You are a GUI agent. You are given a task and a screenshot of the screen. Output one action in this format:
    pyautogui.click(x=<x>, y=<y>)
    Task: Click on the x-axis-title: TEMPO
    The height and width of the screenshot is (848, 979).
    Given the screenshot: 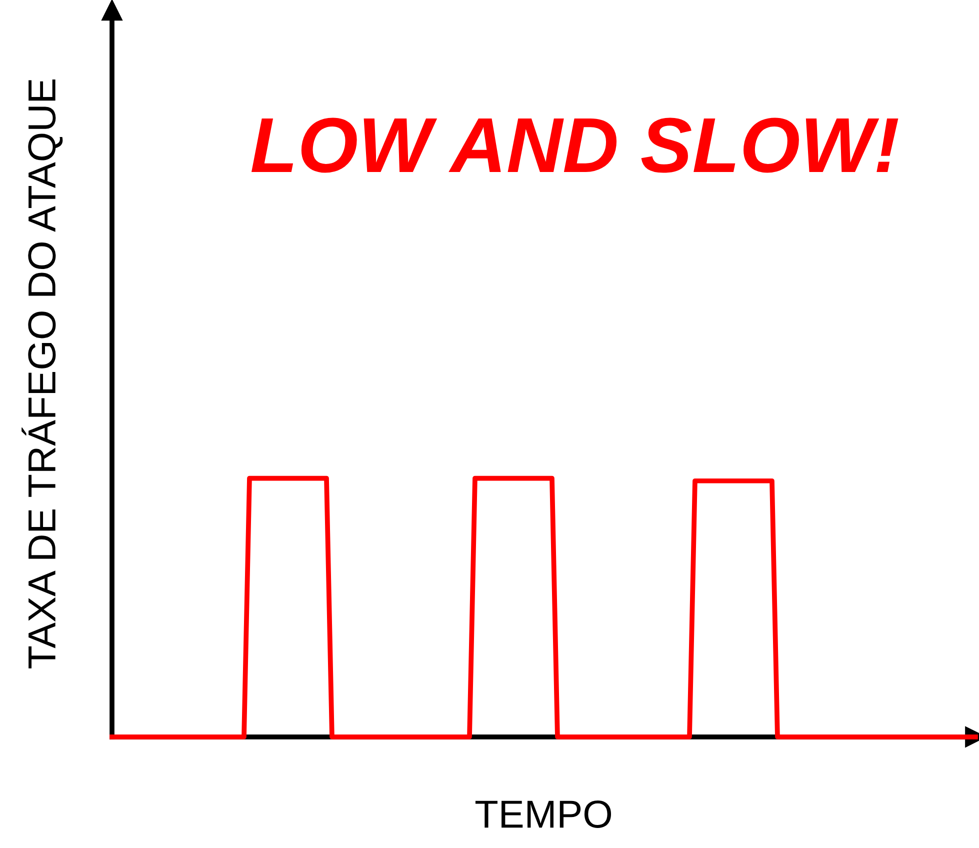 What is the action you would take?
    pyautogui.click(x=543, y=814)
    